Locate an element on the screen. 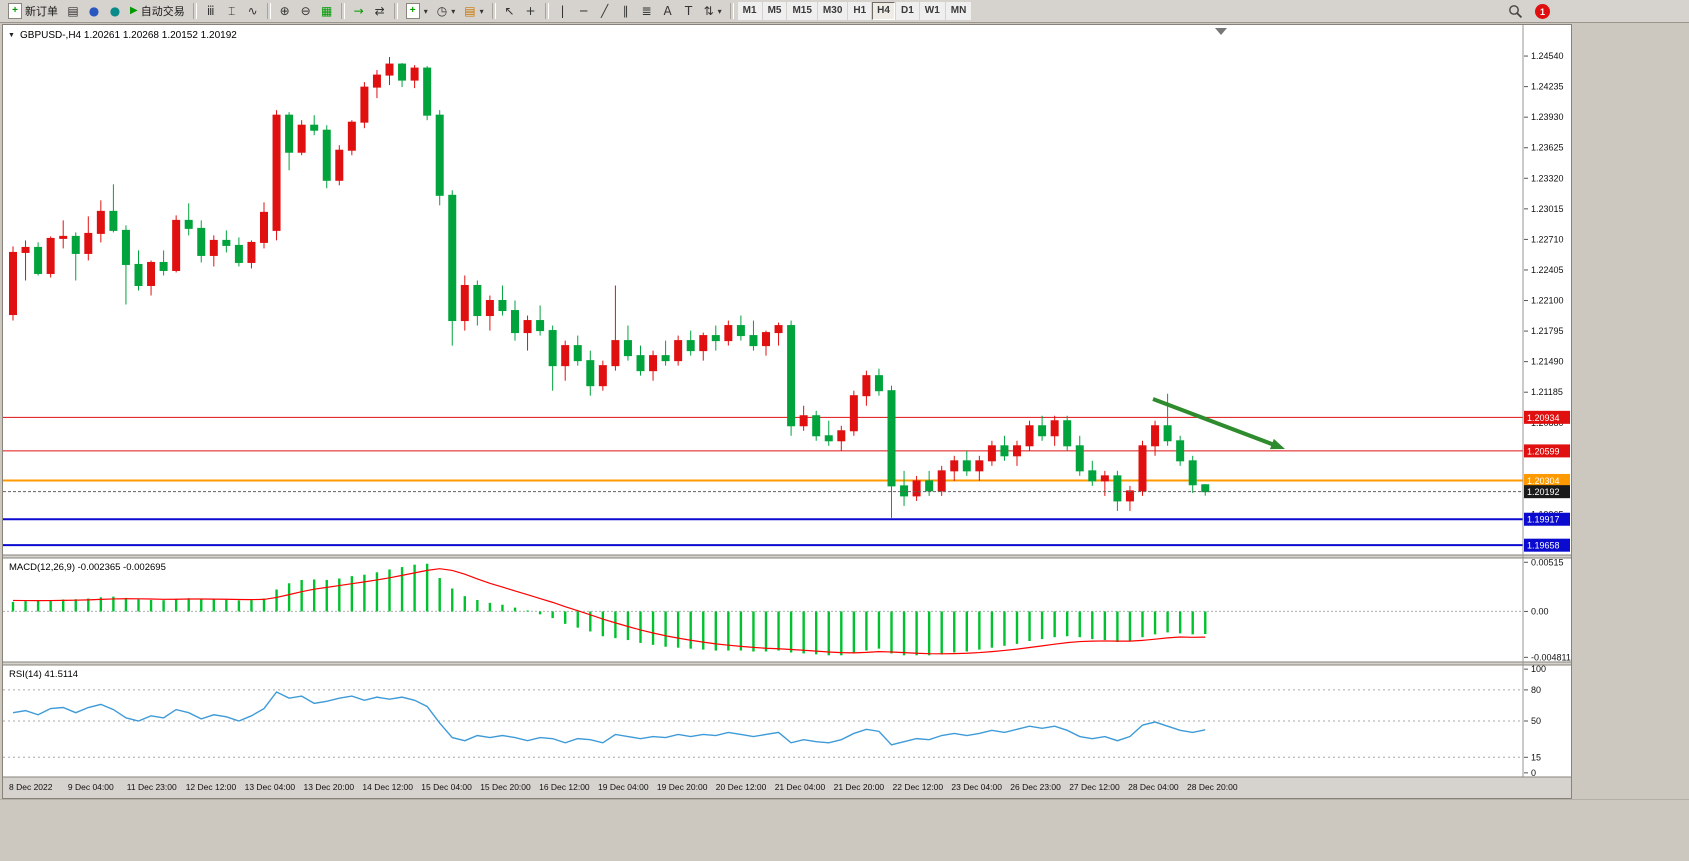 This screenshot has width=1689, height=861. community-button: ● is located at coordinates (94, 11).